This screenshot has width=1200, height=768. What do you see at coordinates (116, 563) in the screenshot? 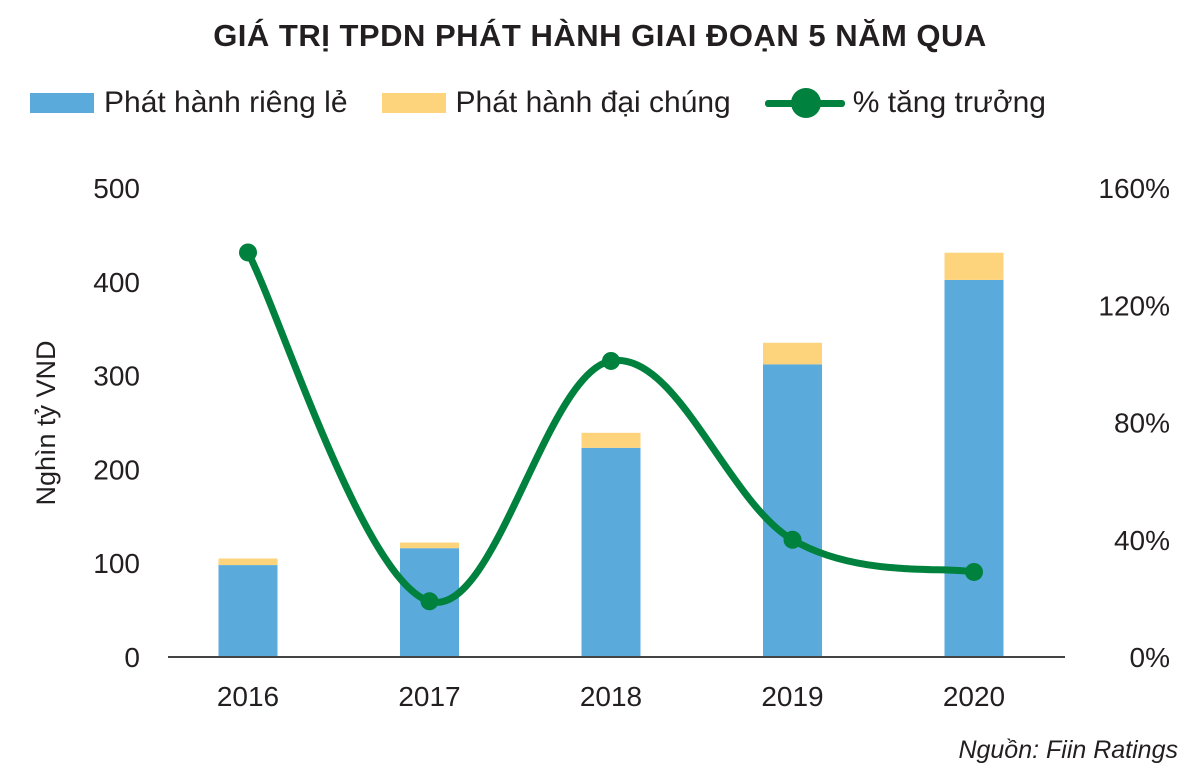
I see `y-tick-label: 100` at bounding box center [116, 563].